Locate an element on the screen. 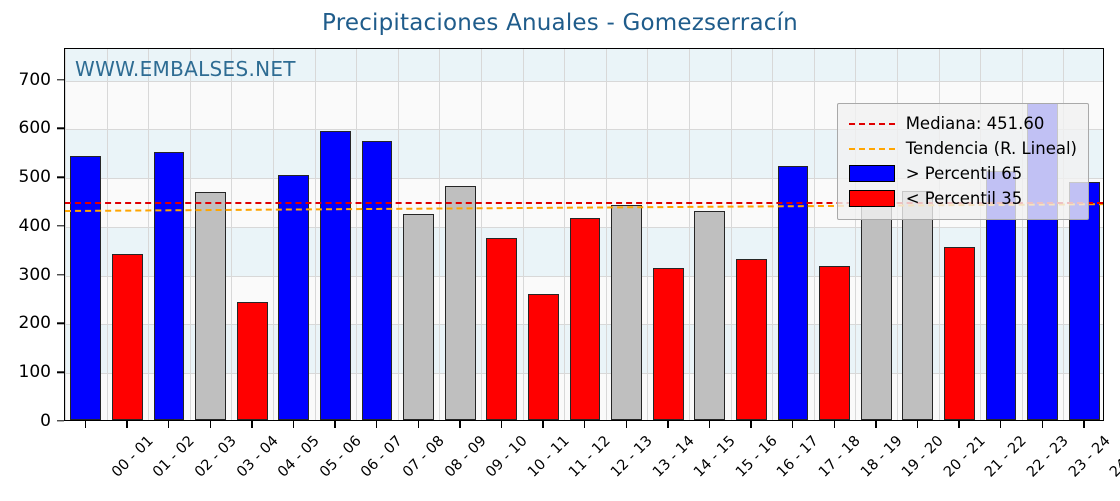  legend-label: > Percentil 65 is located at coordinates (964, 173).